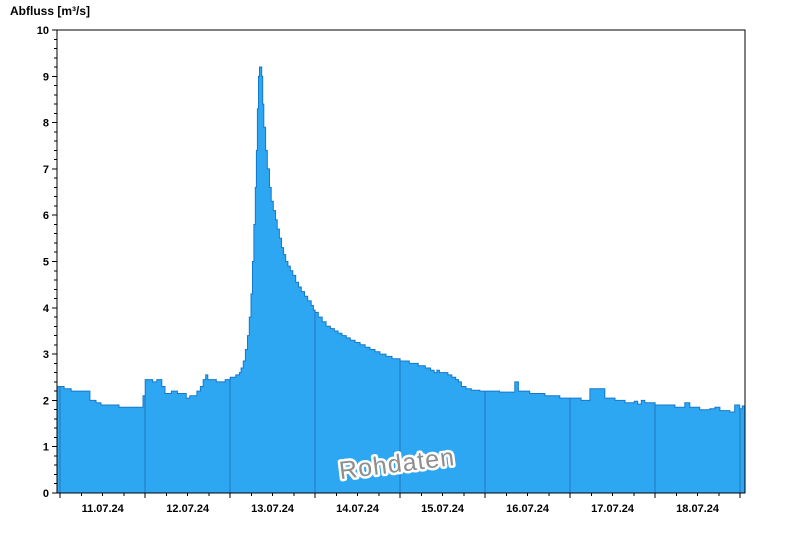 The image size is (800, 550). Describe the element at coordinates (46, 448) in the screenshot. I see `y-tick-label: 1` at that location.